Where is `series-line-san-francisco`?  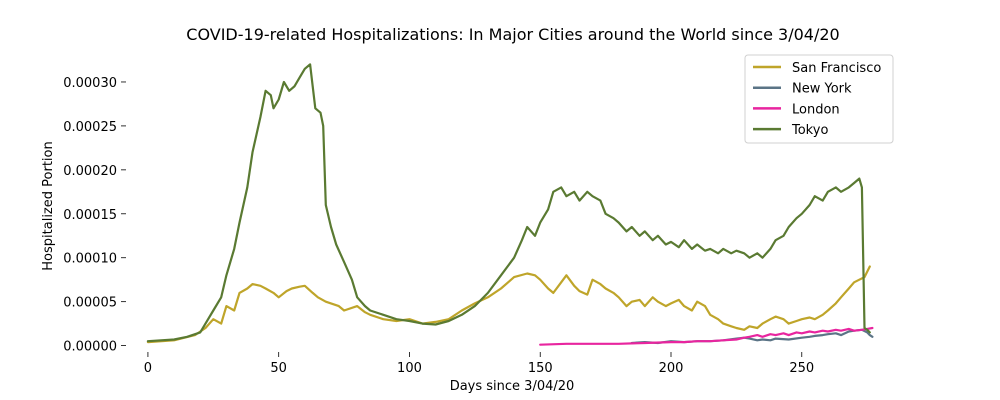 series-line-san-francisco is located at coordinates (508, 304).